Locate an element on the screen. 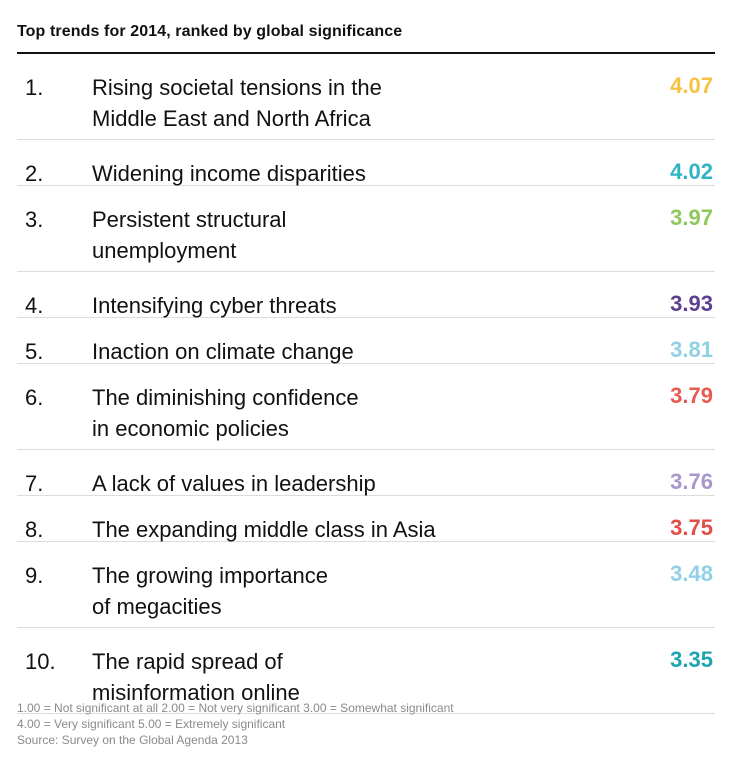 Image resolution: width=754 pixels, height=759 pixels. row-score: 3.93 is located at coordinates (691, 303).